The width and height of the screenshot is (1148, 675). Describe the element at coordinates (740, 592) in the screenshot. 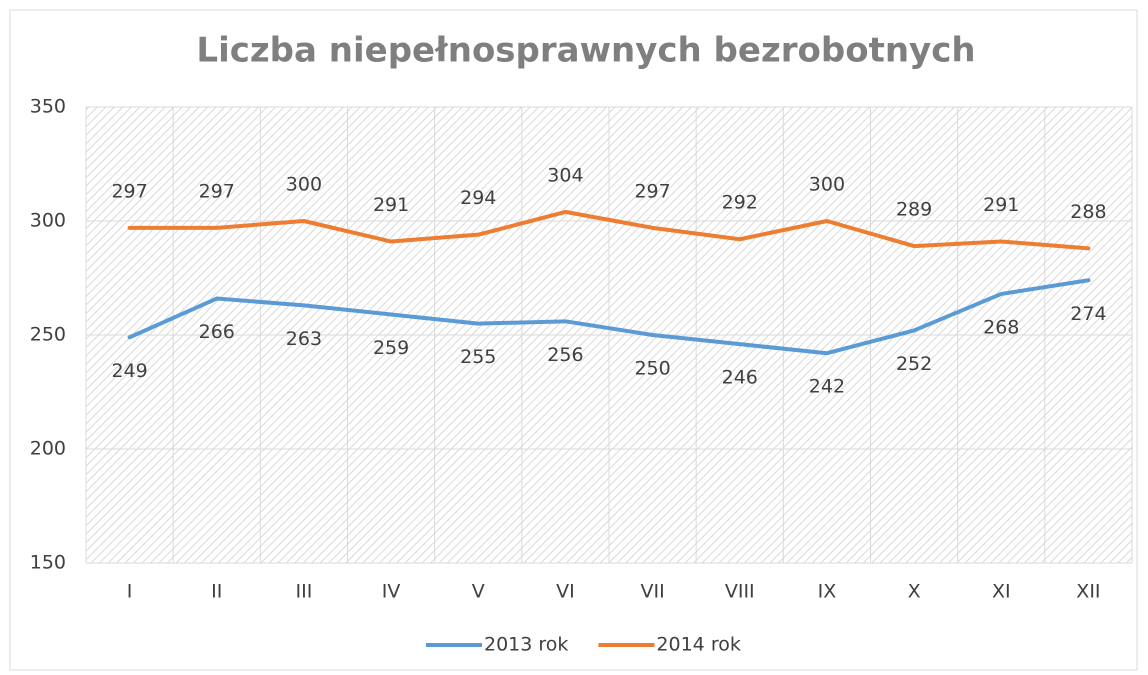

I see `x-tick-label: VIII` at that location.